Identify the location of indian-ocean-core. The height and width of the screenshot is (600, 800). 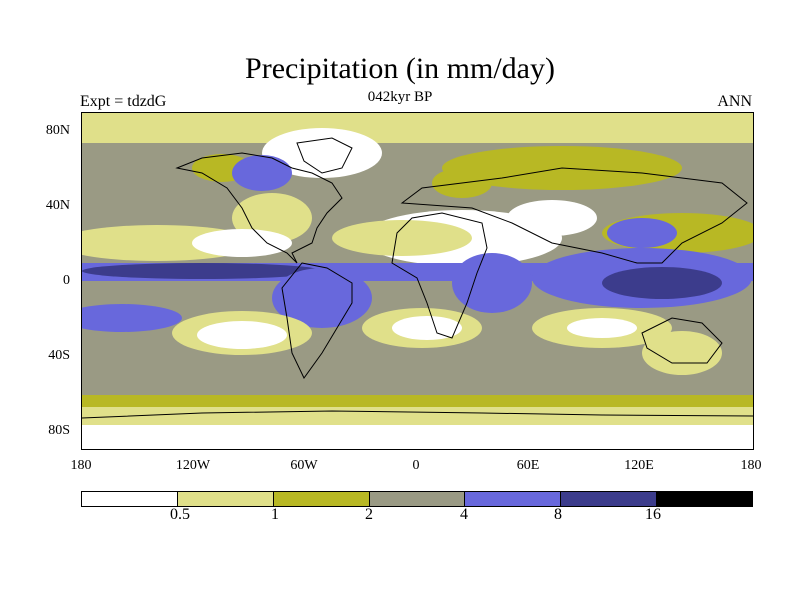
(602, 328).